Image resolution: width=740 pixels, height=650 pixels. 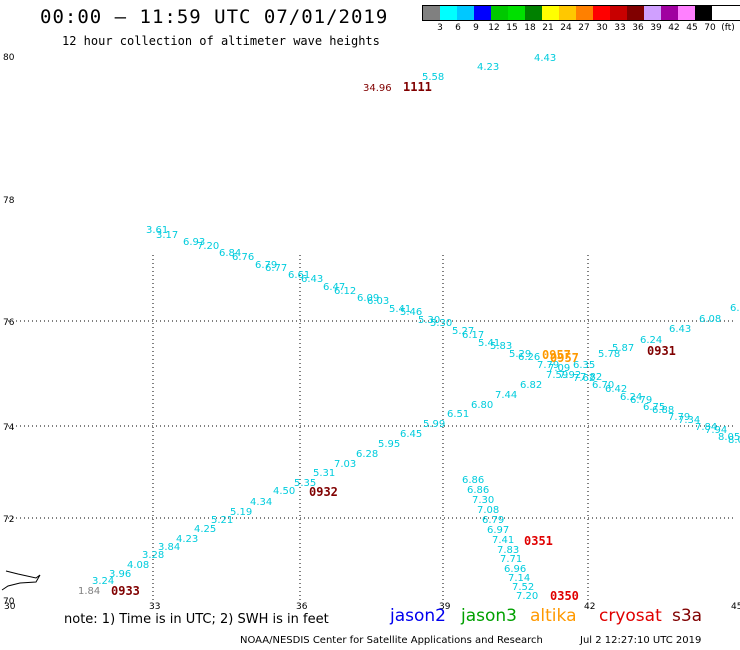 What do you see at coordinates (706, 427) in the screenshot?
I see `wave-height-value: 7.84` at bounding box center [706, 427].